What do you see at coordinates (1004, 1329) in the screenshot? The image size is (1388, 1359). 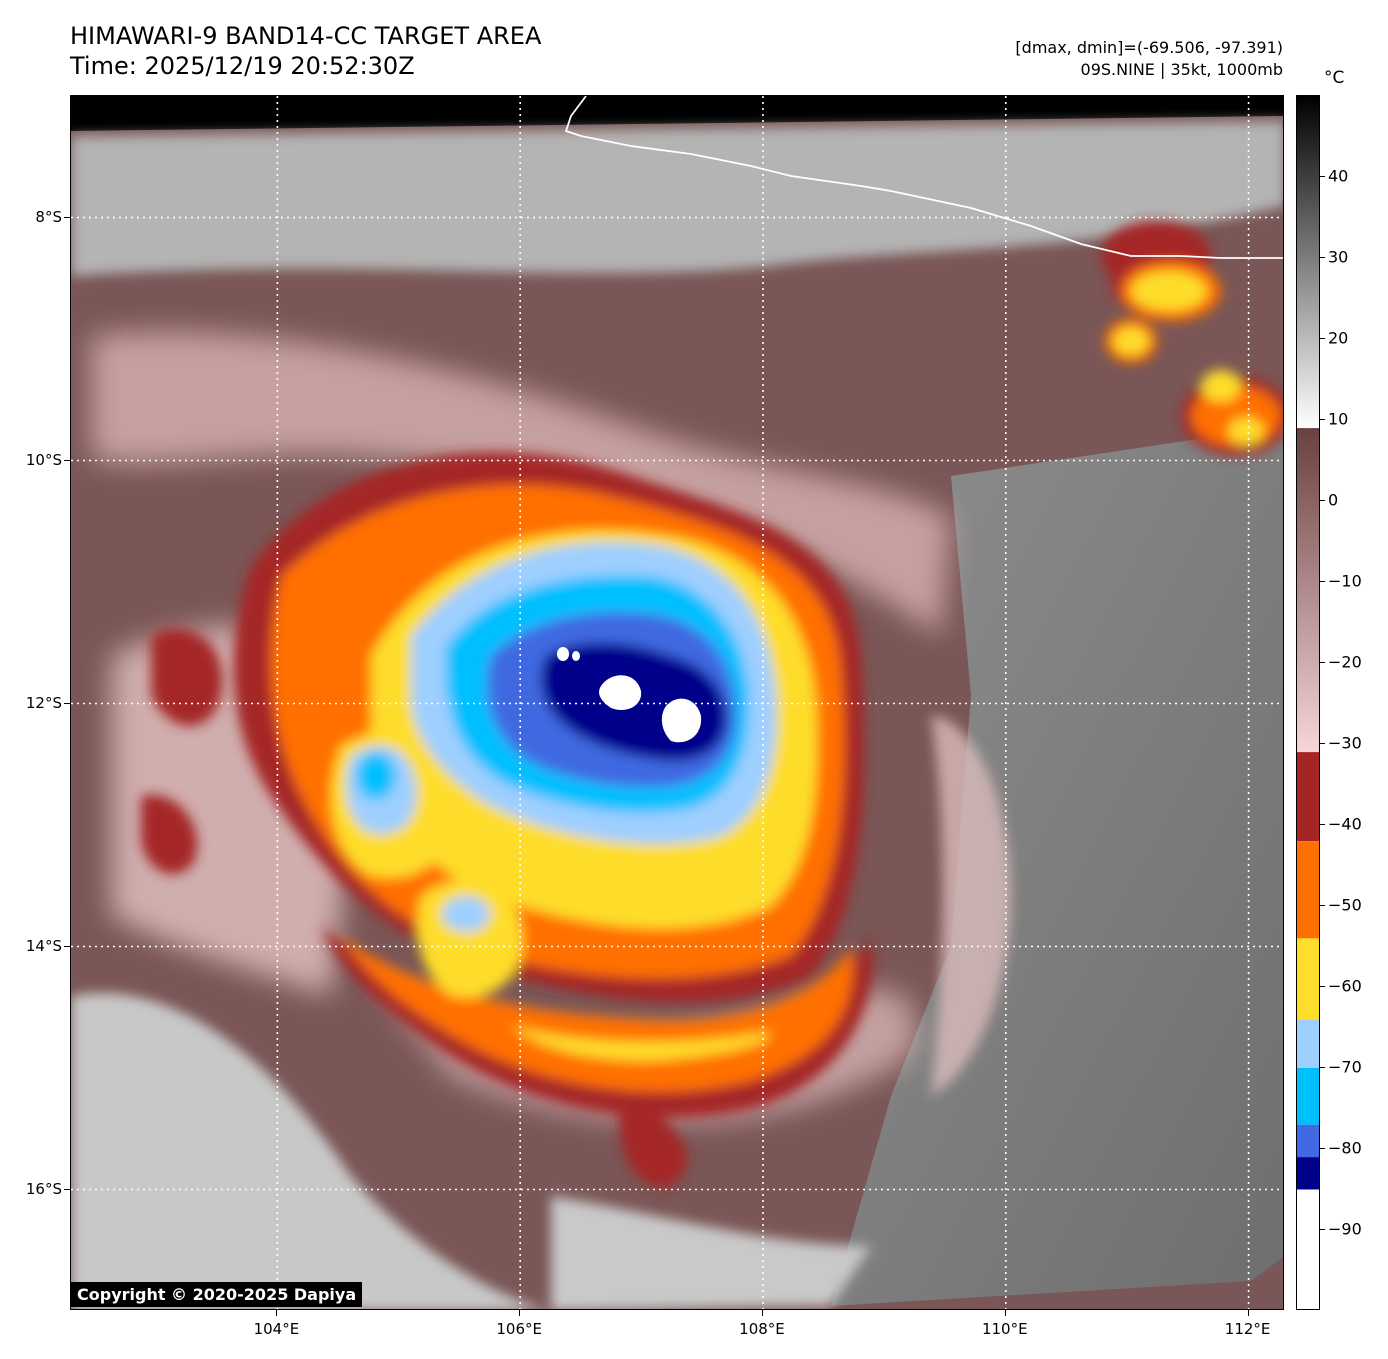 I see `longitude-tick-label: 110°E` at bounding box center [1004, 1329].